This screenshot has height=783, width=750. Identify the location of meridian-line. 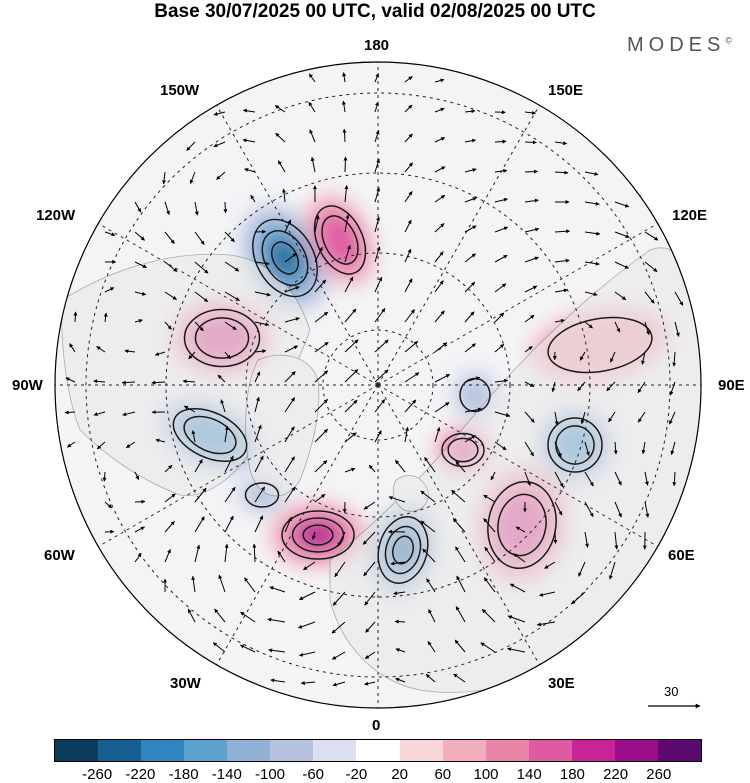
(297, 524).